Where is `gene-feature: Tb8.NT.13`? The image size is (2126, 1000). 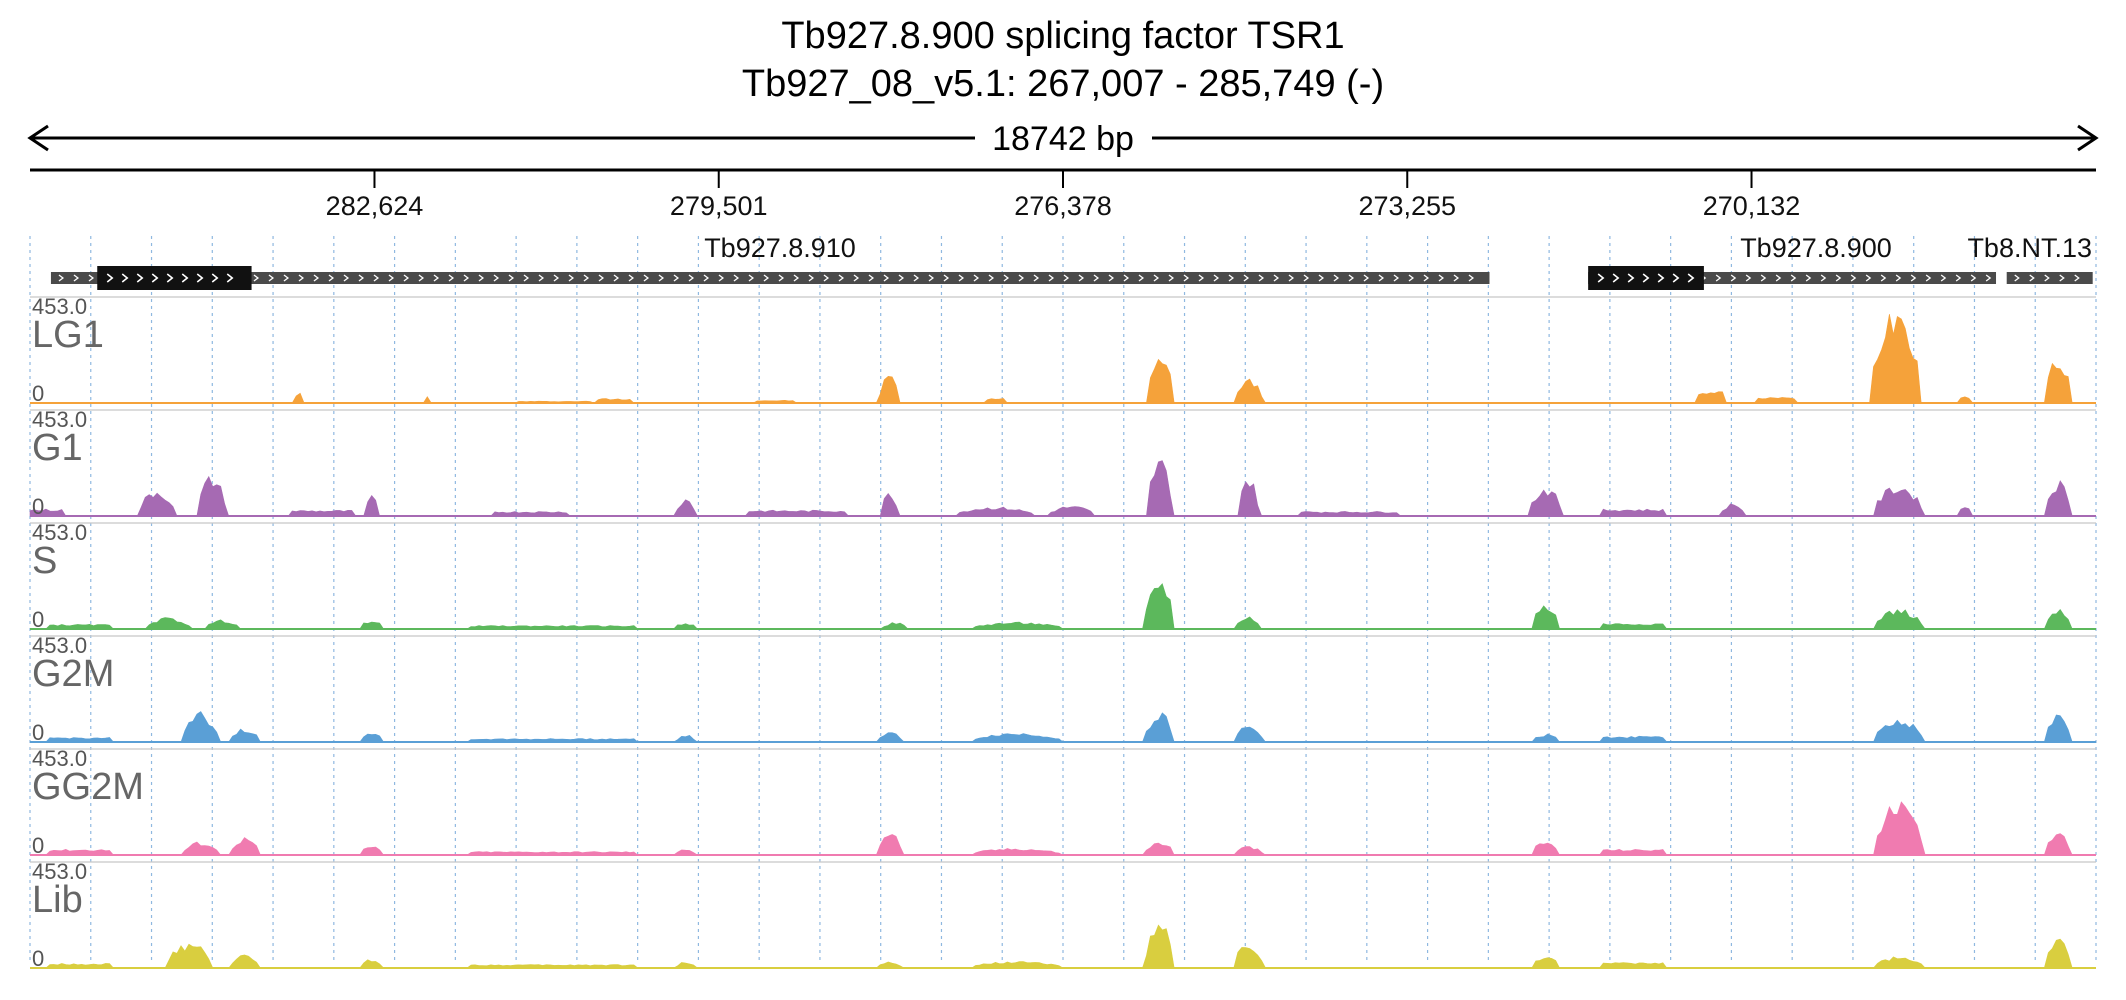
gene-feature: Tb8.NT.13 is located at coordinates (2030, 258).